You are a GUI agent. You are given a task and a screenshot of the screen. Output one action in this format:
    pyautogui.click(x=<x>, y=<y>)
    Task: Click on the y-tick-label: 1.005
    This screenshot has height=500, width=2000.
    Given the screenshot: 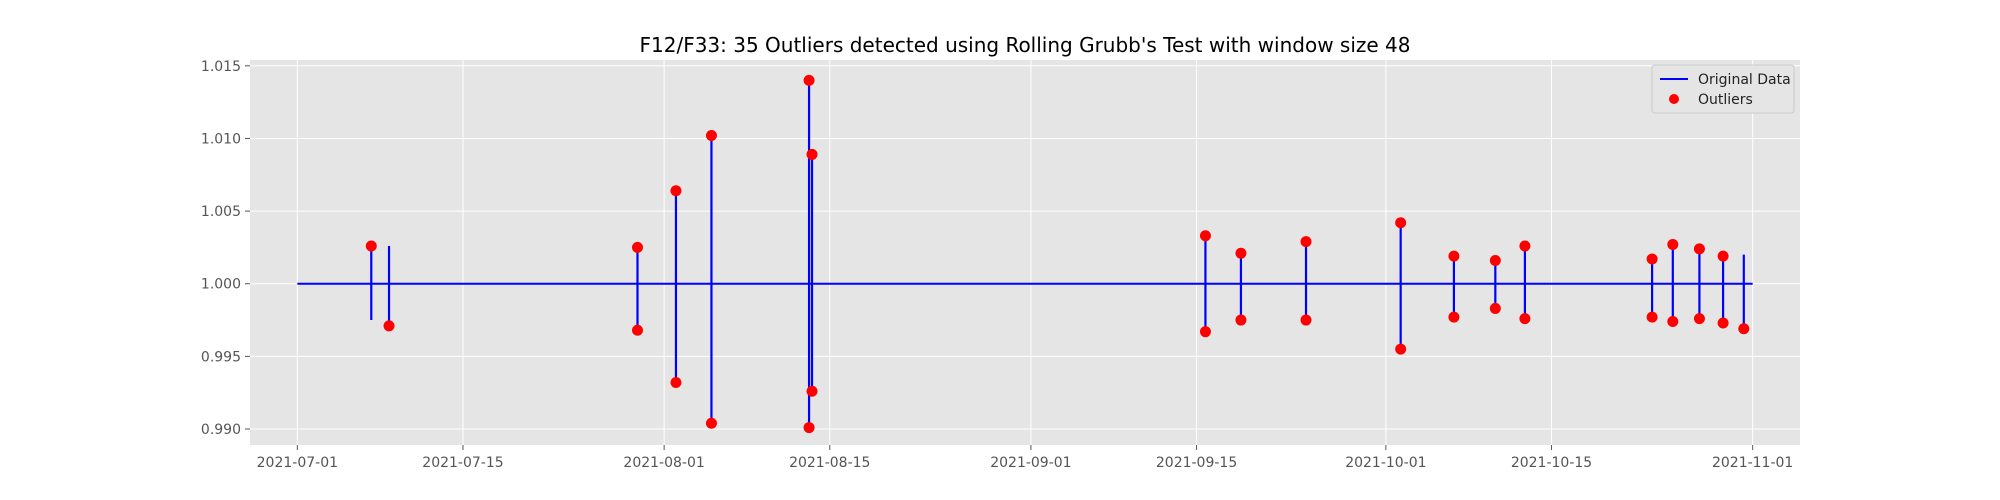 What is the action you would take?
    pyautogui.click(x=221, y=212)
    